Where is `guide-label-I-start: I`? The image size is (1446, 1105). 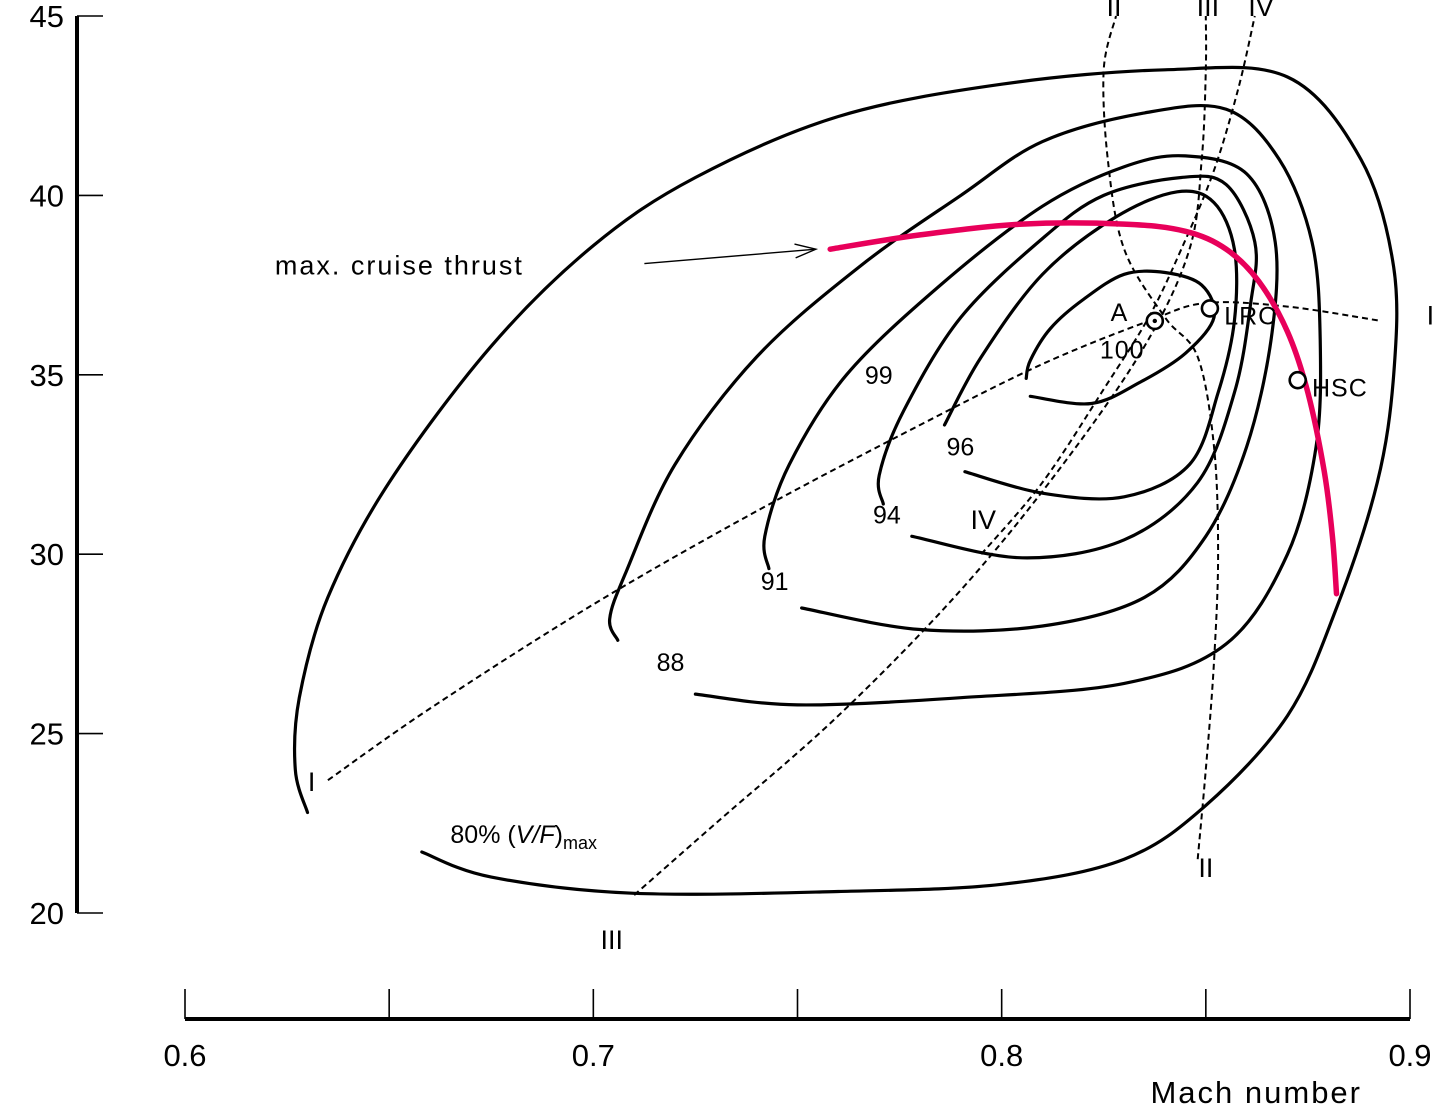
guide-label-I-start: I is located at coordinates (312, 782).